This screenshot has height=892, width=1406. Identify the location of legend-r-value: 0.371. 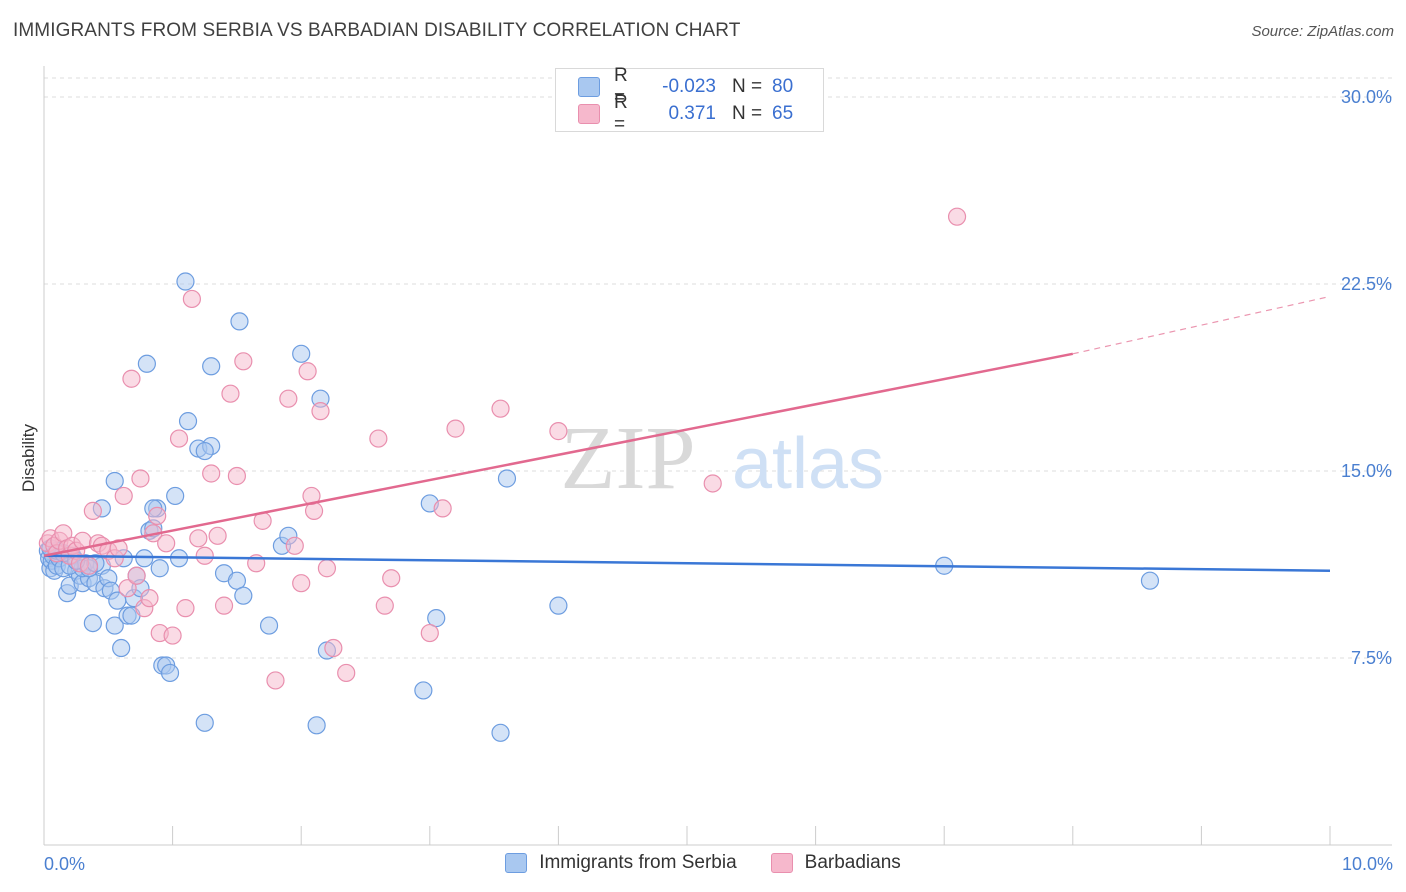
(692, 113).